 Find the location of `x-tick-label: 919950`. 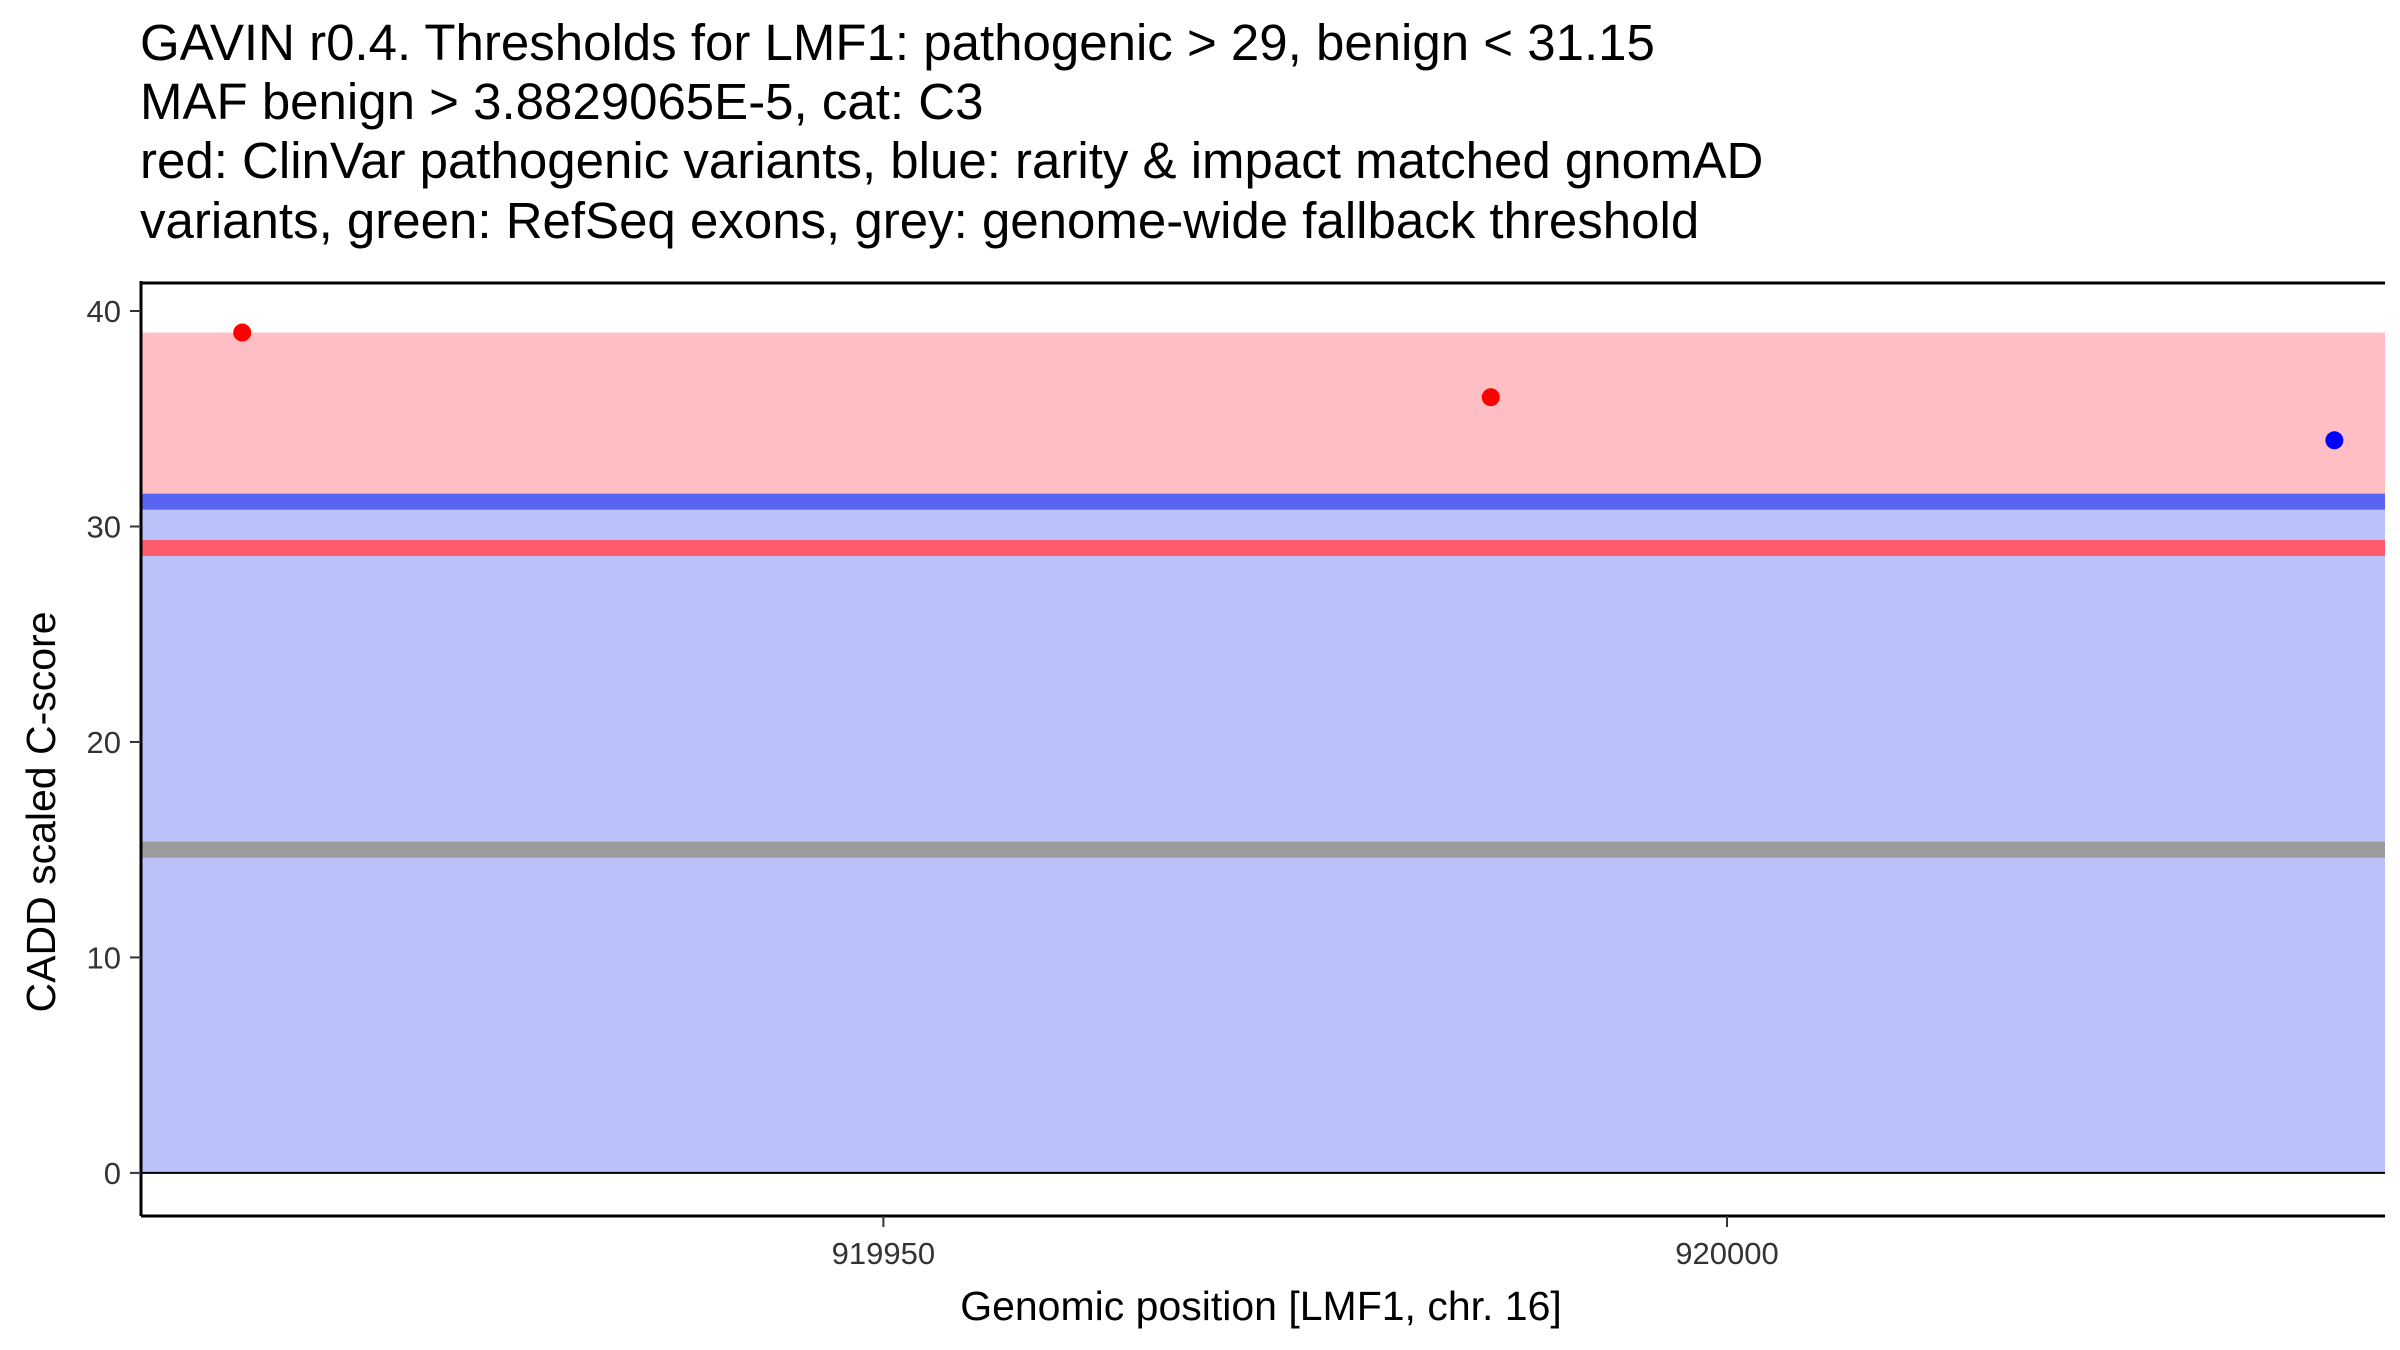

x-tick-label: 919950 is located at coordinates (883, 1253).